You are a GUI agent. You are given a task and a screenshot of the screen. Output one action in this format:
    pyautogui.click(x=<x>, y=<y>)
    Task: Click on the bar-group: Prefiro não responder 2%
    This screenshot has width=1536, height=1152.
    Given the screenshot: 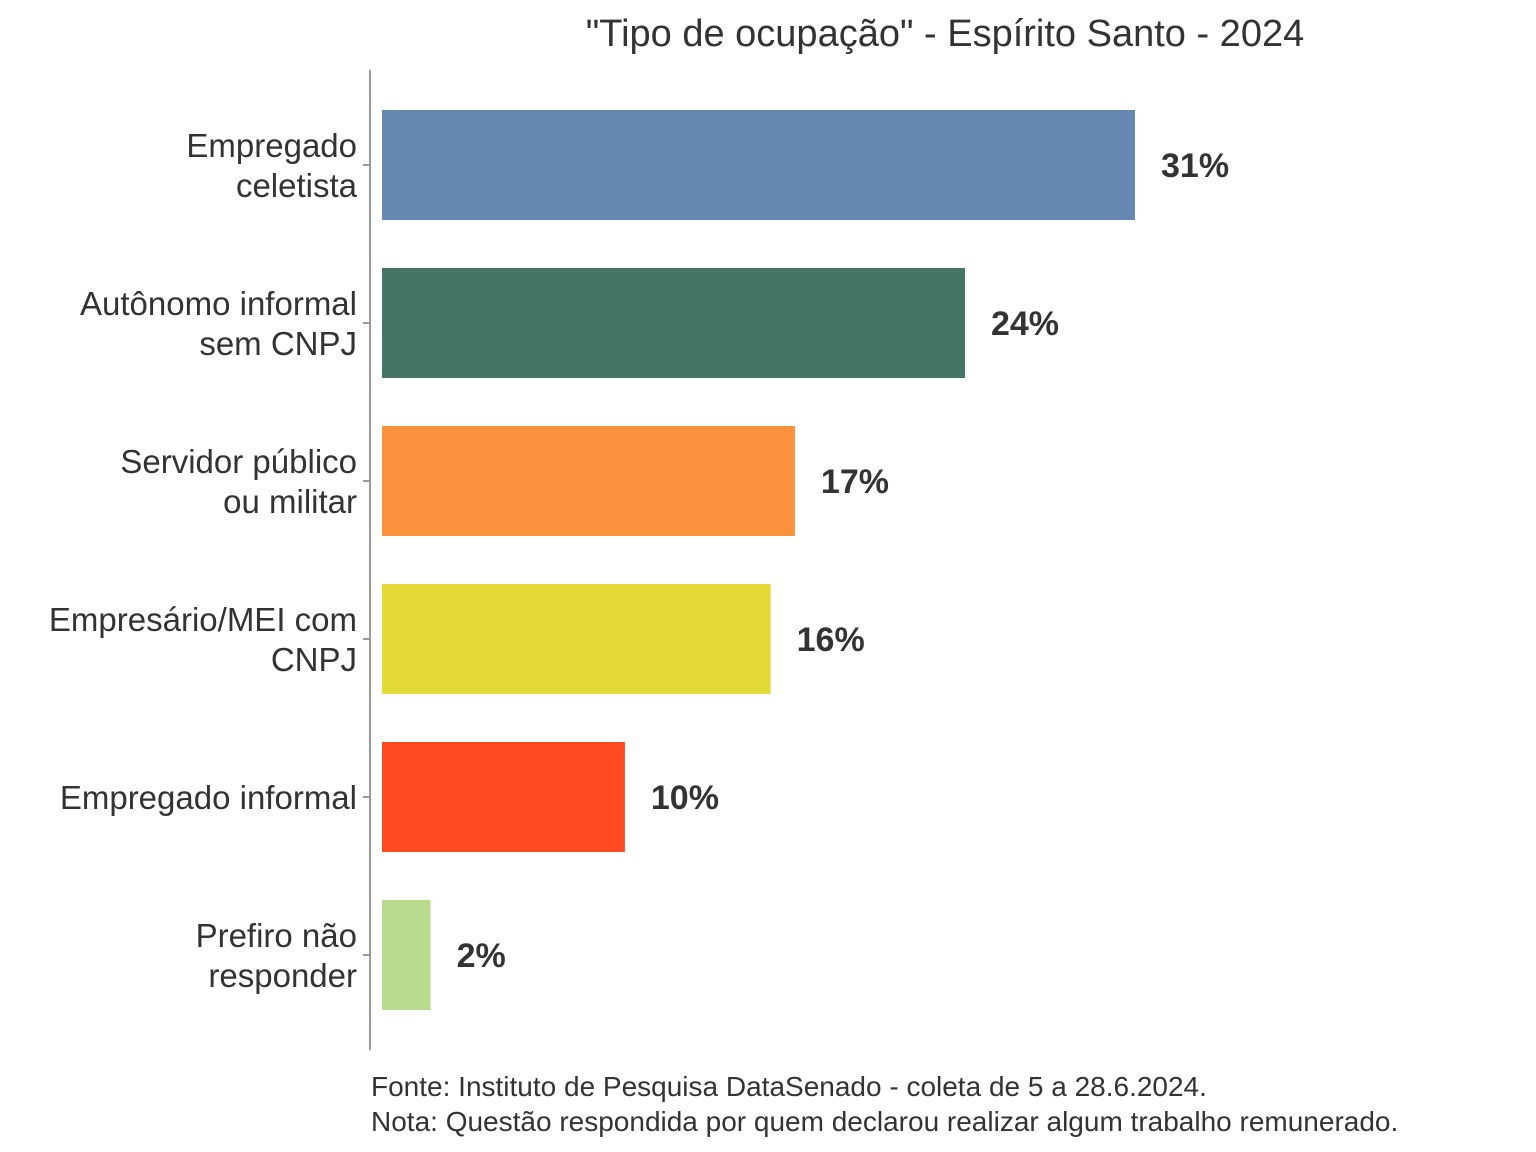 What is the action you would take?
    pyautogui.click(x=351, y=955)
    